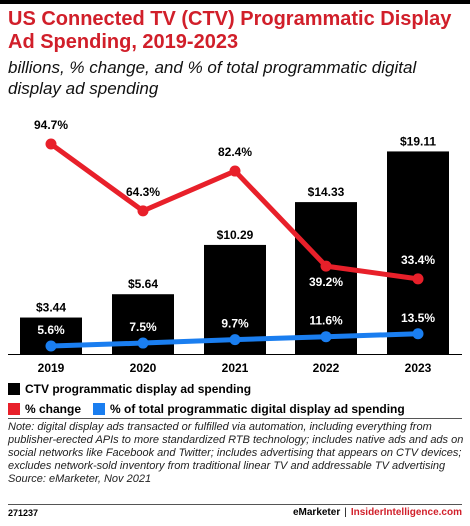 The image size is (470, 526). I want to click on label-pct-change-2023: 33.4%, so click(418, 260).